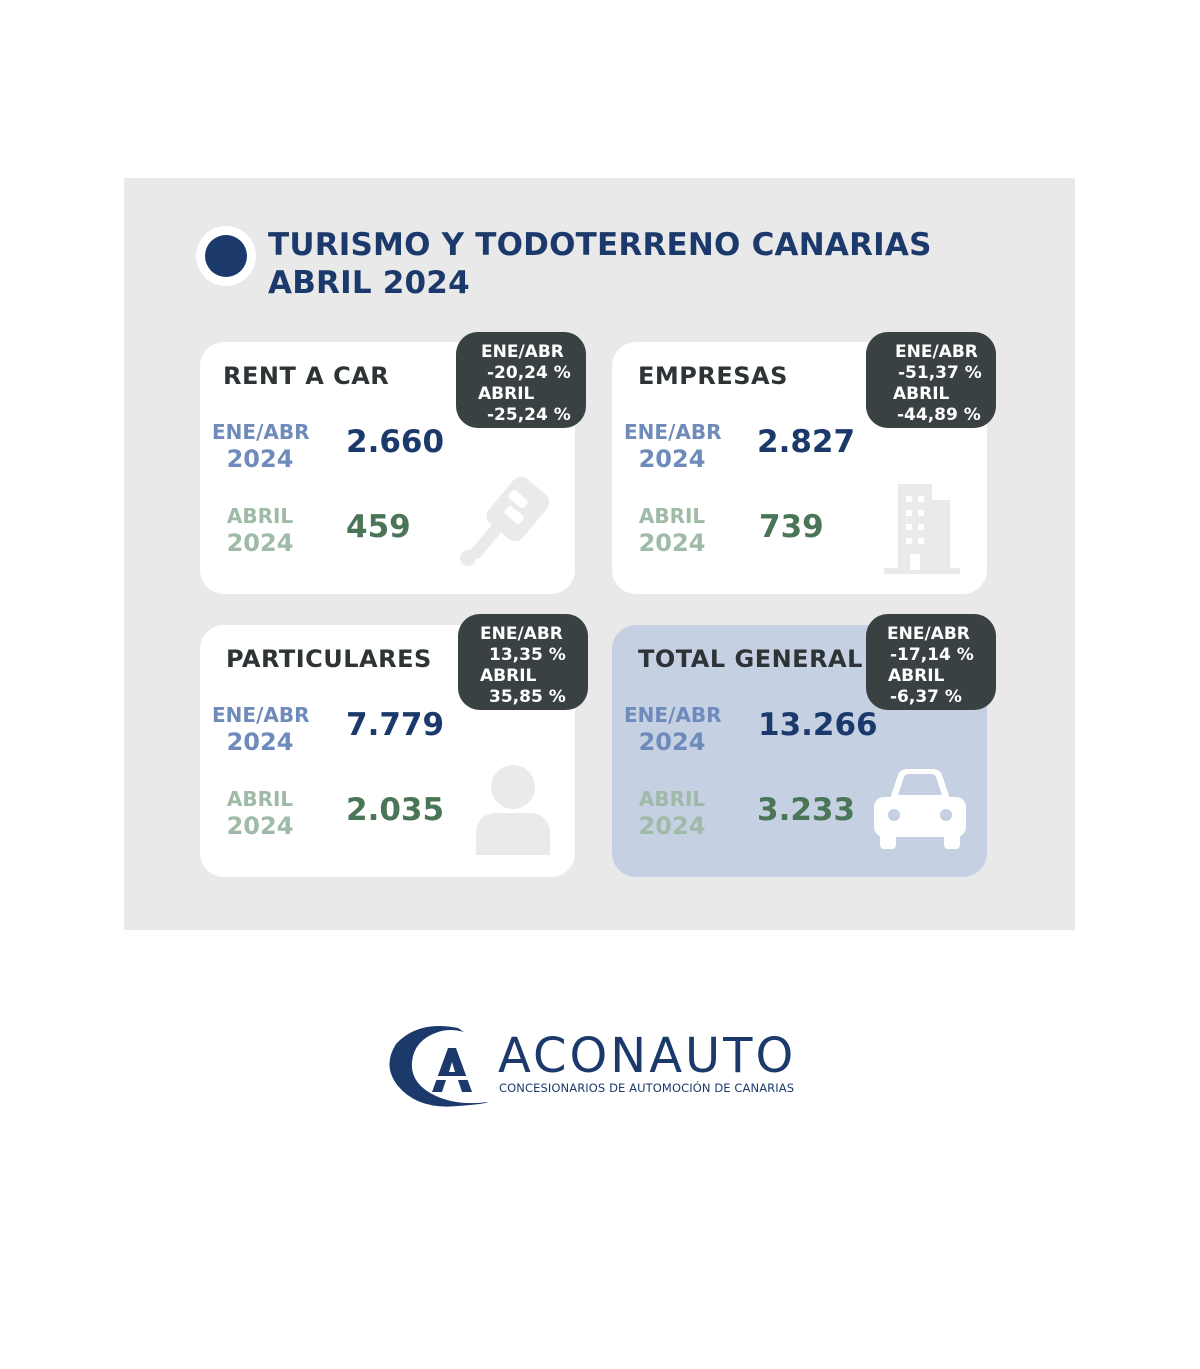 This screenshot has width=1200, height=1369. What do you see at coordinates (791, 527) in the screenshot?
I see `month-value: 739` at bounding box center [791, 527].